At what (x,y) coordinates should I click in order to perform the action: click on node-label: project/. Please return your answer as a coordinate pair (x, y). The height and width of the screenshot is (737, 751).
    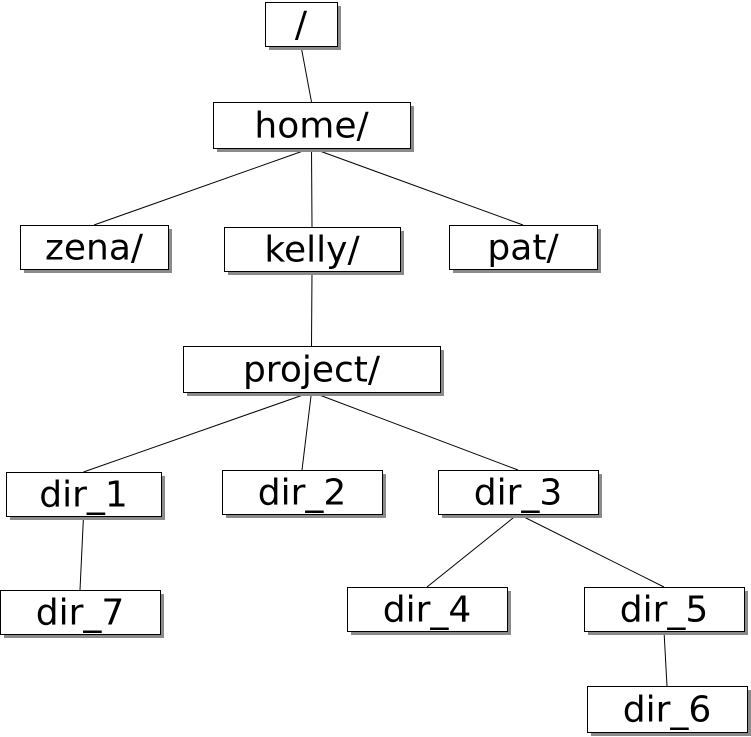
    Looking at the image, I should click on (312, 370).